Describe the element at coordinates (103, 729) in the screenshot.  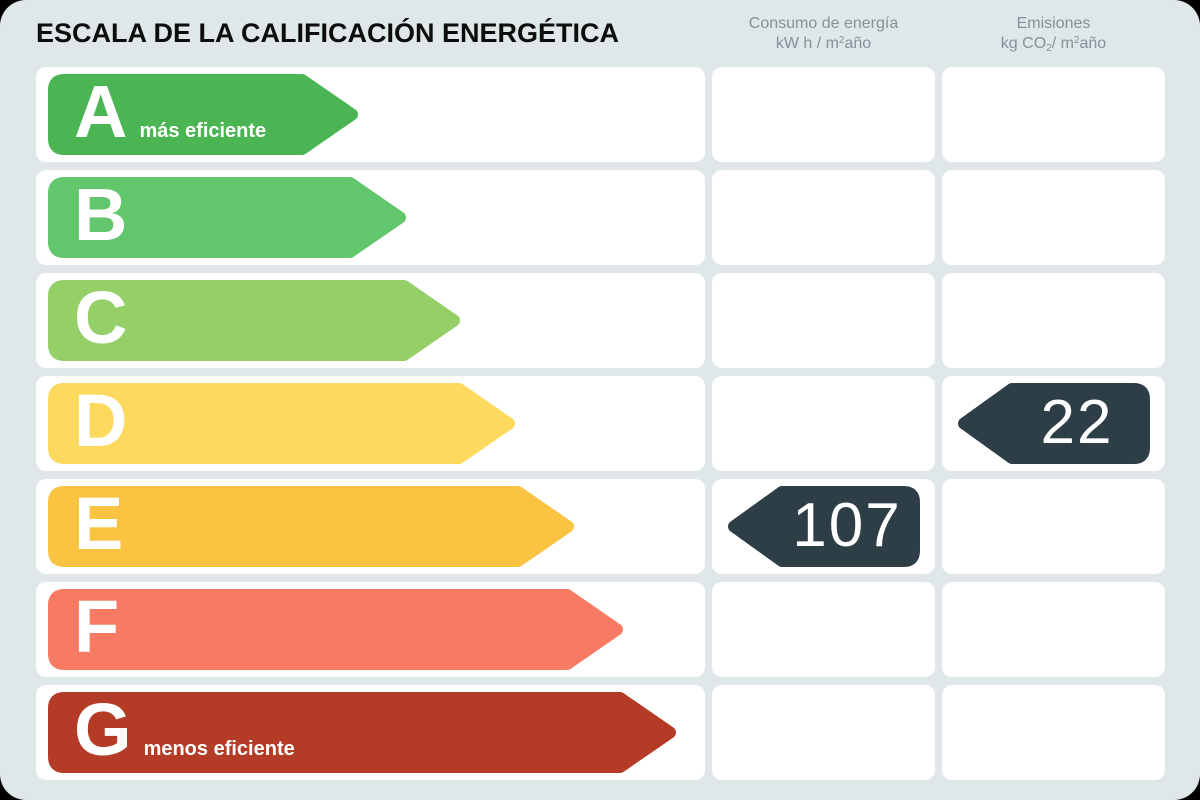
I see `rating-letter-g: G` at that location.